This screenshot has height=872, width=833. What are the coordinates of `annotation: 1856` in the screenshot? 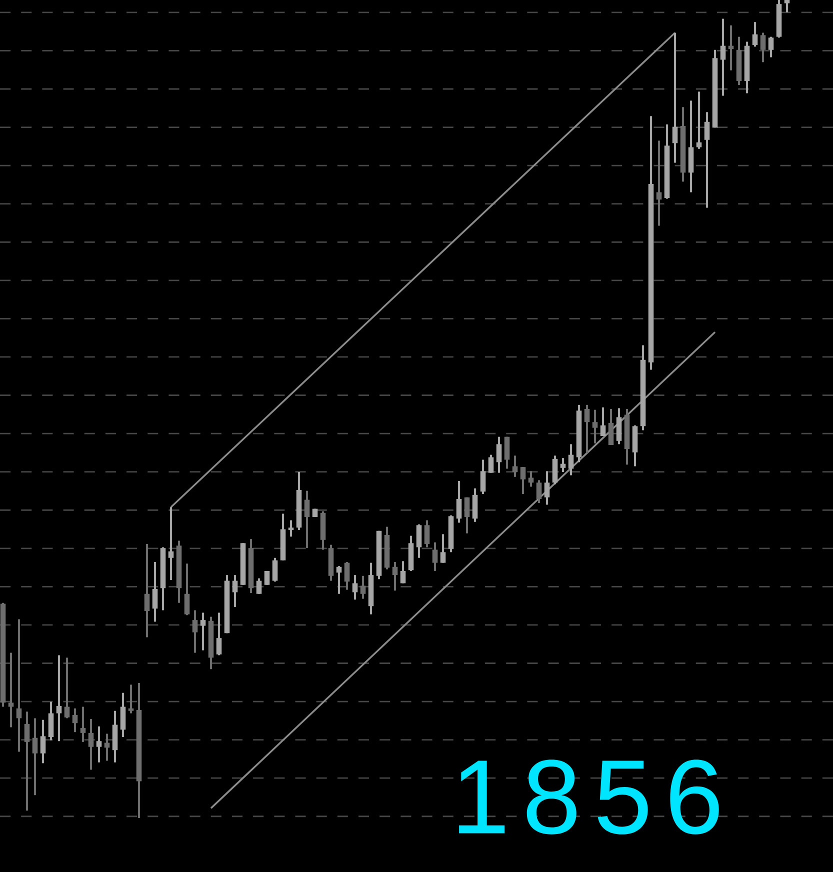 It's located at (589, 797).